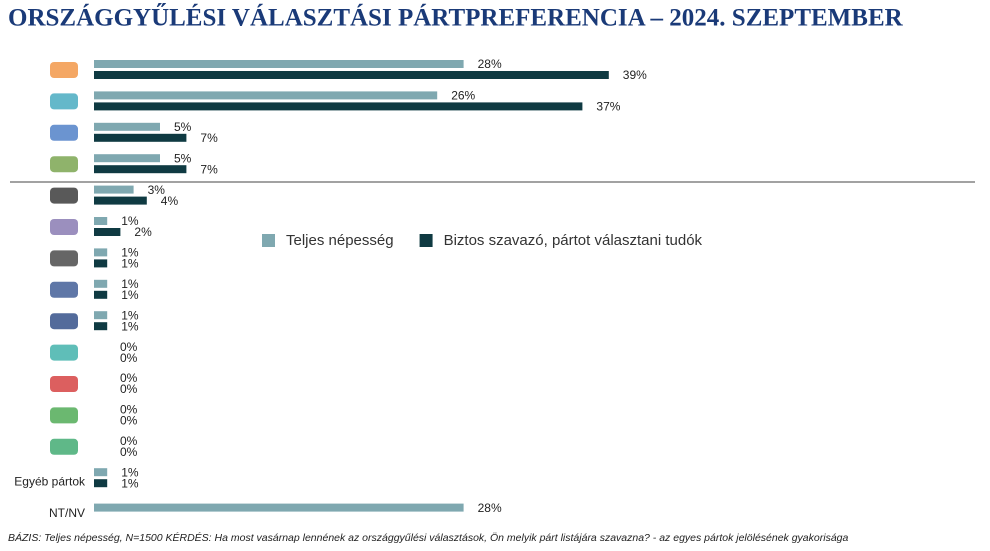 This screenshot has height=551, width=990. What do you see at coordinates (157, 190) in the screenshot?
I see `value-label: 3%` at bounding box center [157, 190].